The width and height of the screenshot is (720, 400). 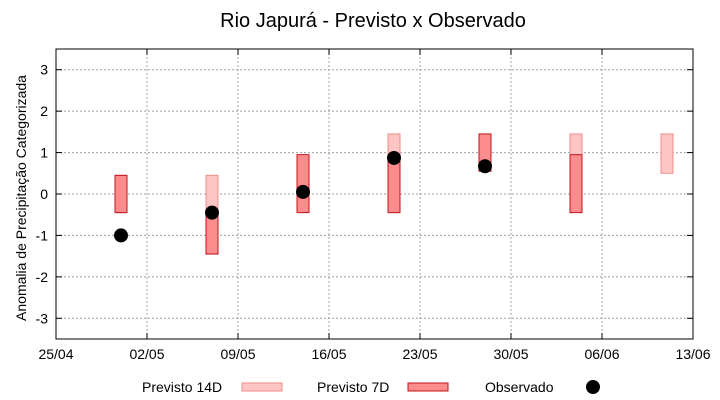 I want to click on y-axis-label: Anomalia de Precipitação Categorizada, so click(x=21, y=198).